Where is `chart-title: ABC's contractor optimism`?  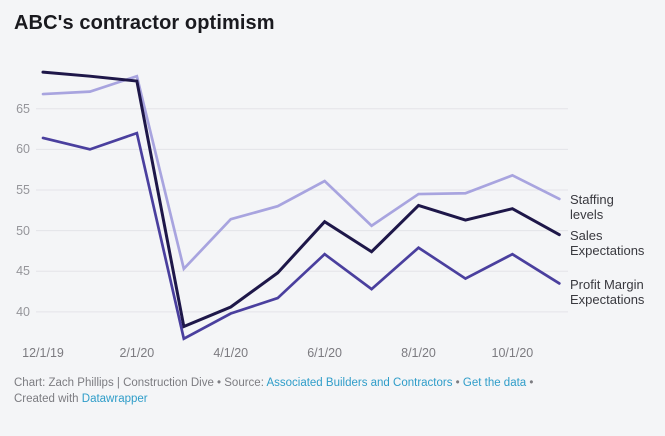
chart-title: ABC's contractor optimism is located at coordinates (144, 23).